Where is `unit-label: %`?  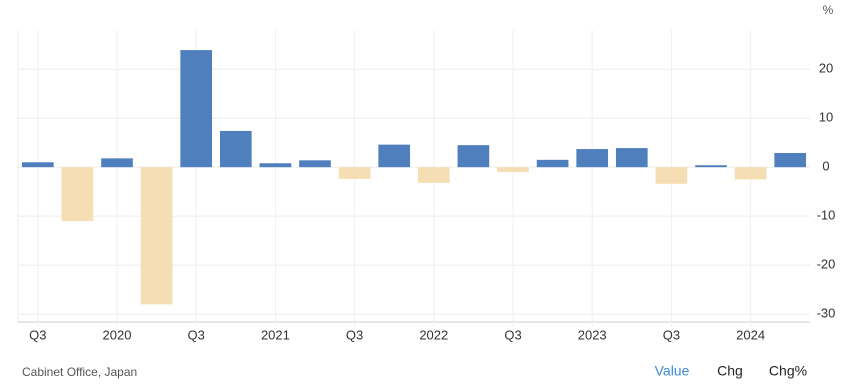
unit-label: % is located at coordinates (828, 10).